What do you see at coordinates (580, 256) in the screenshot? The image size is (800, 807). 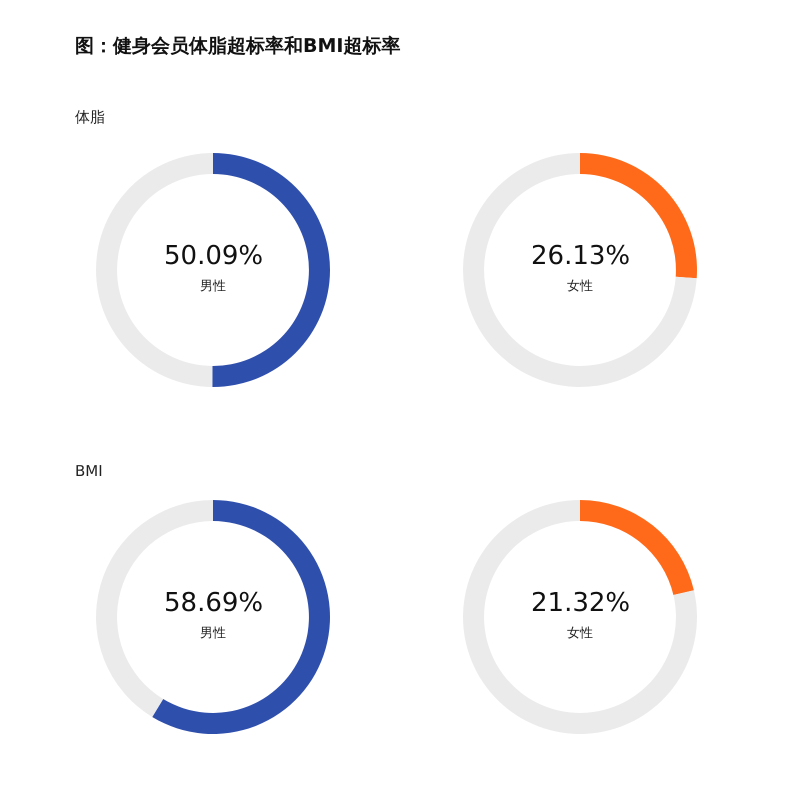 I see `data-label: 26.13%` at bounding box center [580, 256].